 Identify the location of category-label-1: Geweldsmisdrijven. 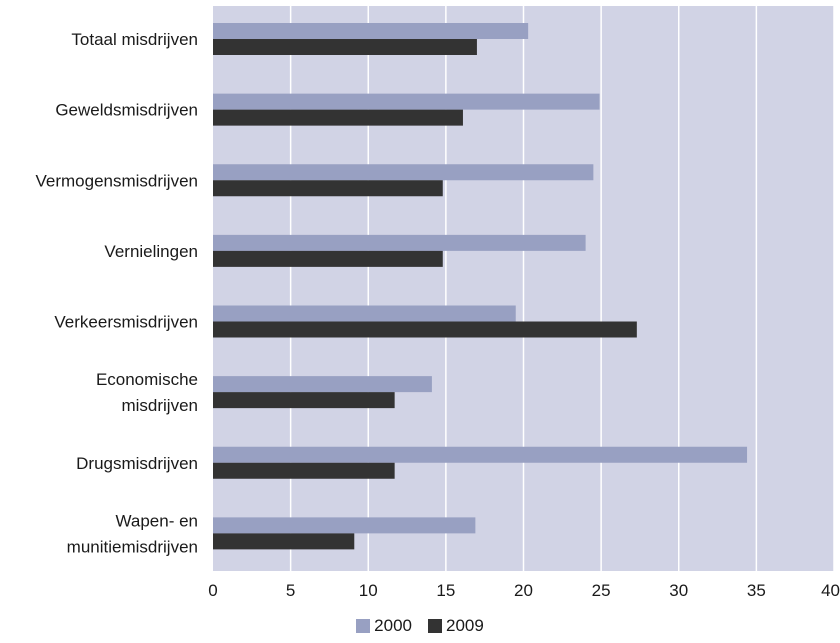
(126, 110).